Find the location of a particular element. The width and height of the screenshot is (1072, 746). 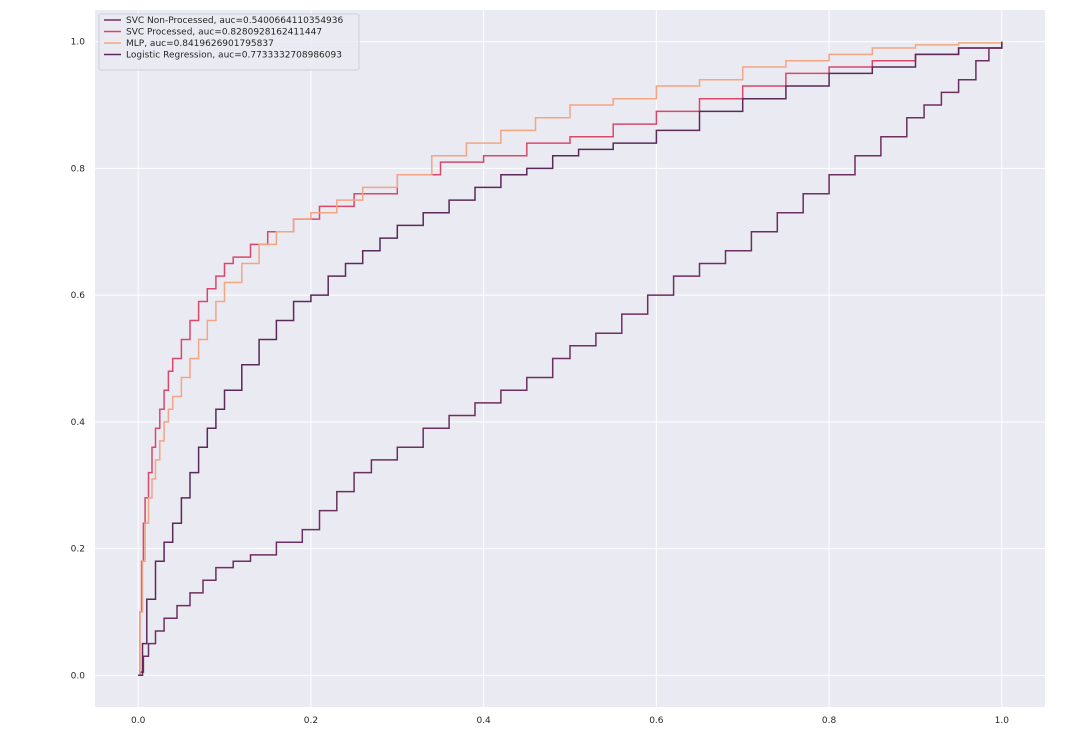

y-tick-label: 0.2 is located at coordinates (78, 550).